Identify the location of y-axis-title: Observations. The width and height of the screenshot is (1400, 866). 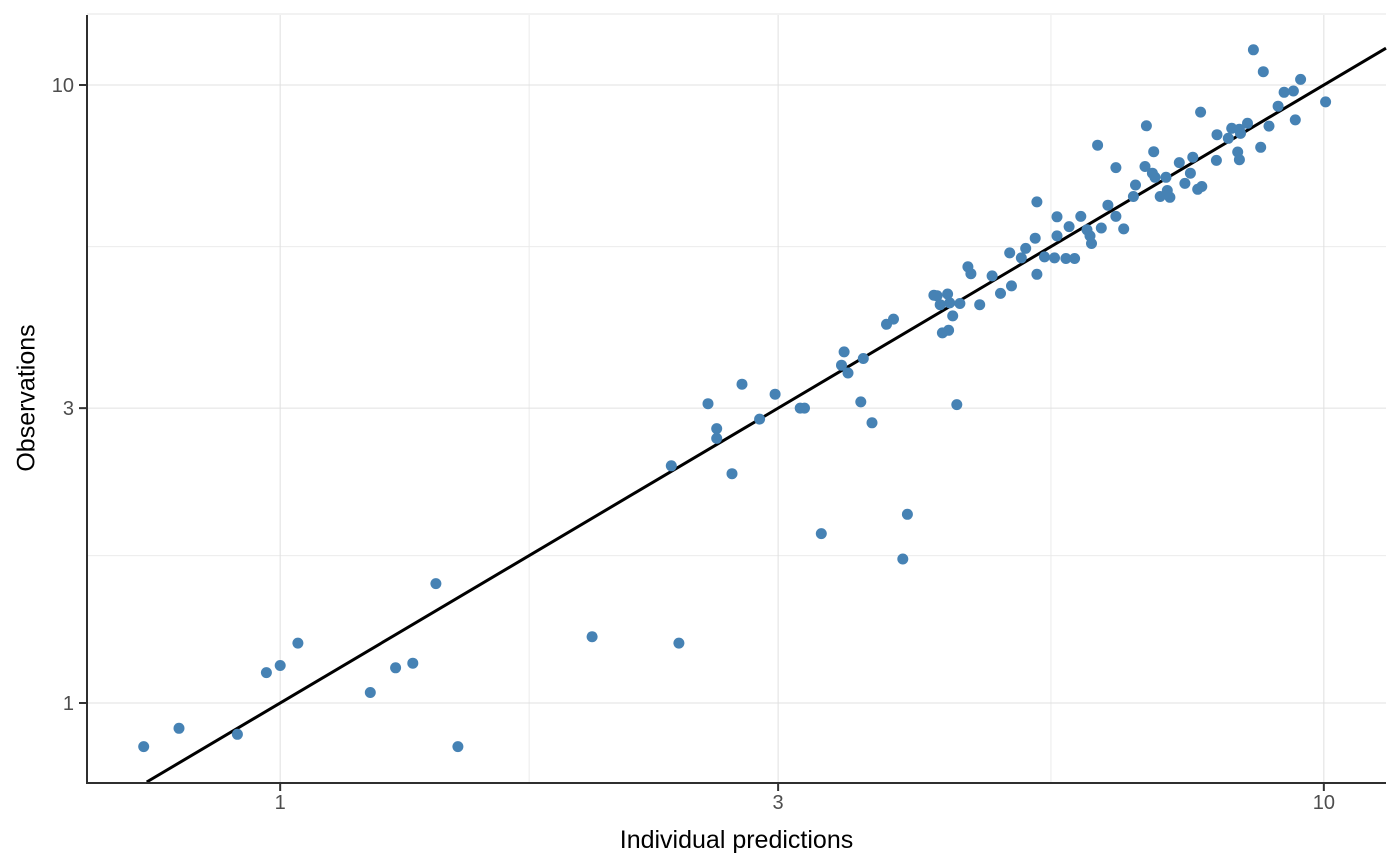
(26, 398).